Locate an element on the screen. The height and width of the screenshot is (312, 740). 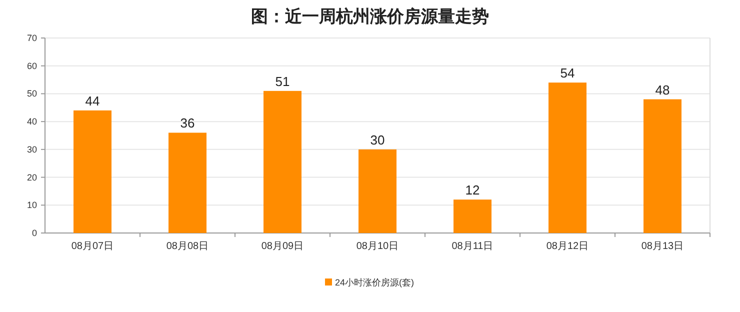
y-tick-label: 30 is located at coordinates (31, 149).